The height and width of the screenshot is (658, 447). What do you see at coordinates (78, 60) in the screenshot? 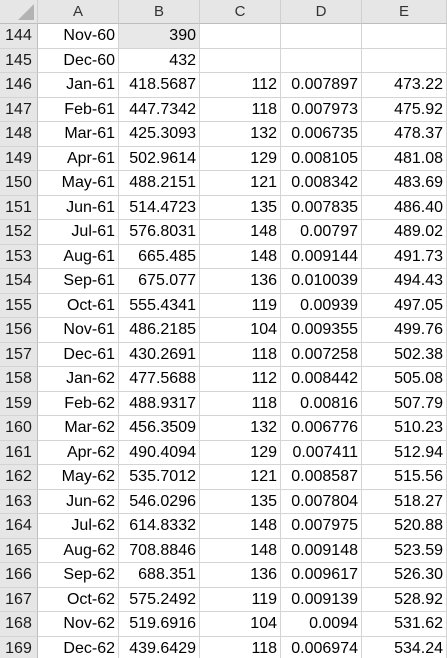
I see `cell-a: Dec-60` at bounding box center [78, 60].